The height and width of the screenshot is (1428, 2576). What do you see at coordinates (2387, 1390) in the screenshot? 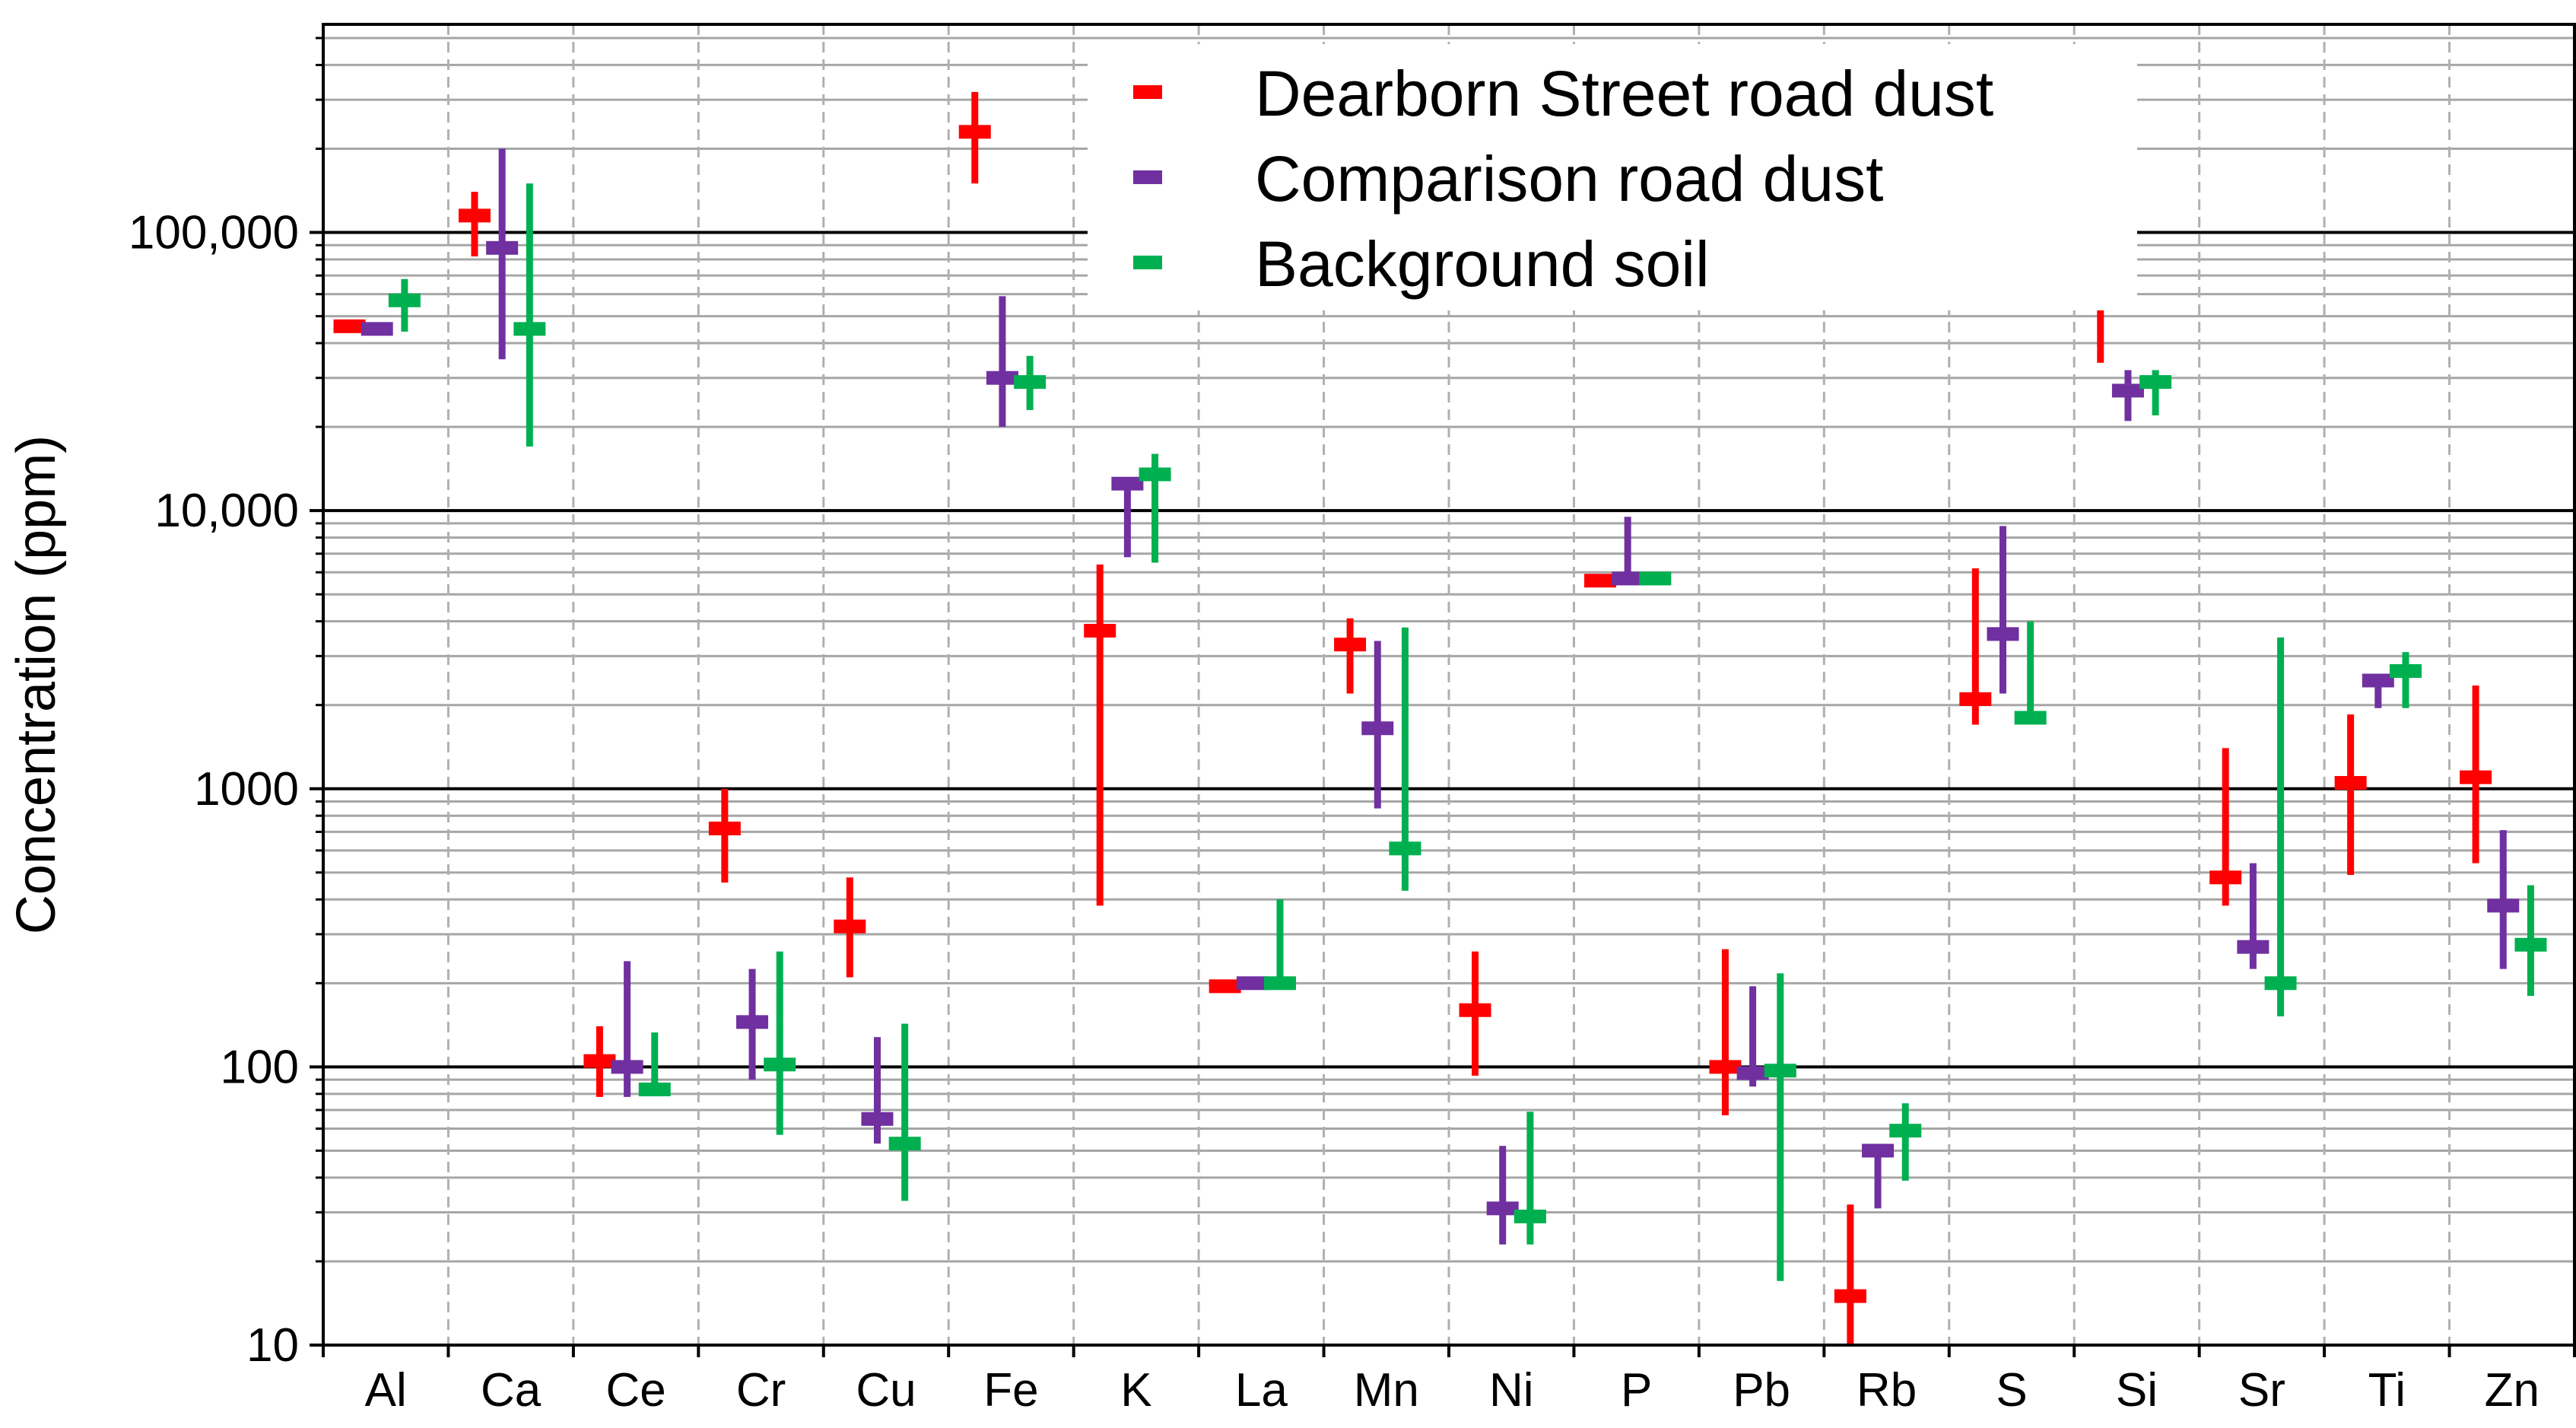
I see `x-tick-label: Ti` at bounding box center [2387, 1390].